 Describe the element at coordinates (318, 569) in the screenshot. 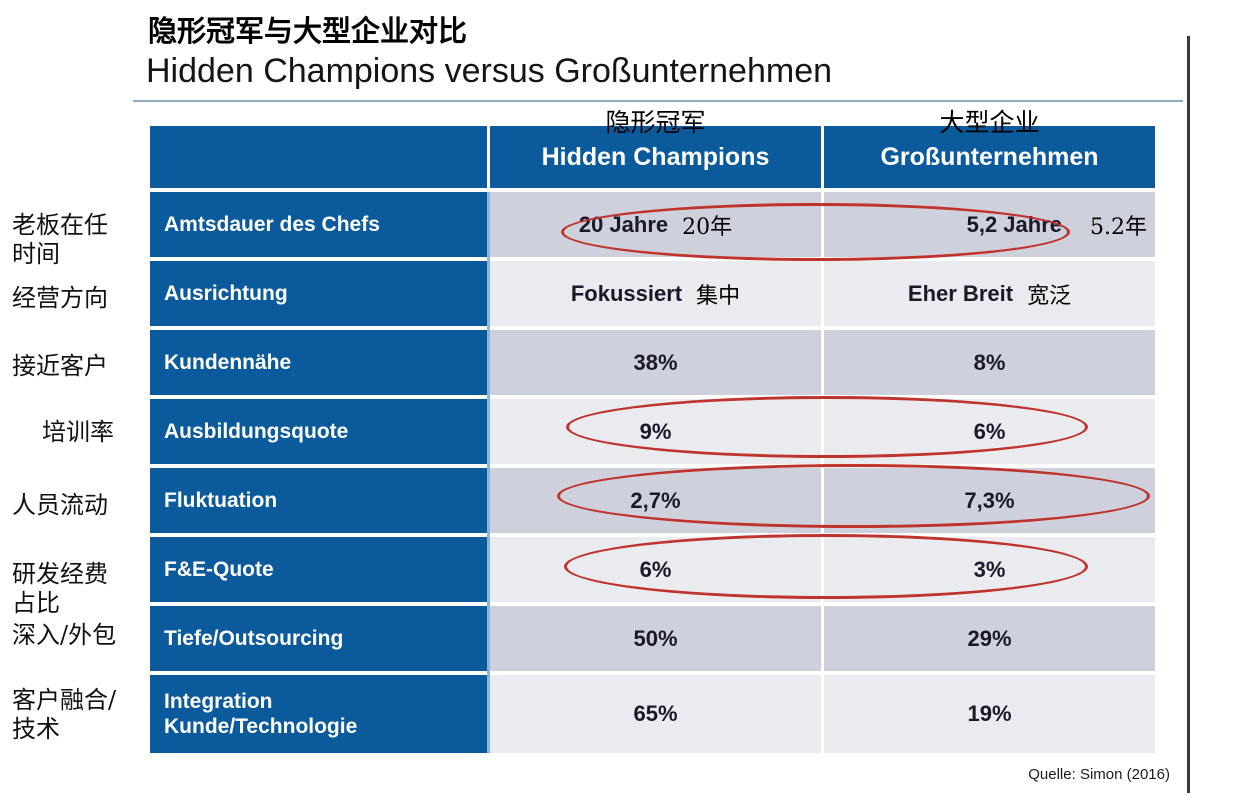

I see `row-label: F&E-Quote` at that location.